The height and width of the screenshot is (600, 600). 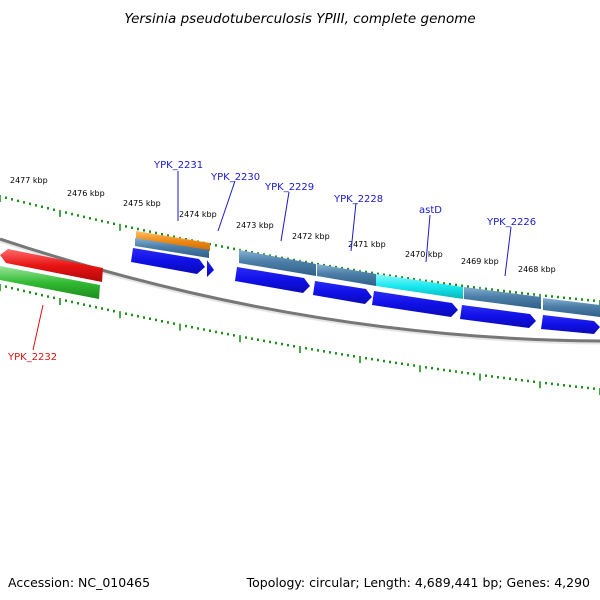 What do you see at coordinates (255, 225) in the screenshot?
I see `kbp-label: 2473 kbp` at bounding box center [255, 225].